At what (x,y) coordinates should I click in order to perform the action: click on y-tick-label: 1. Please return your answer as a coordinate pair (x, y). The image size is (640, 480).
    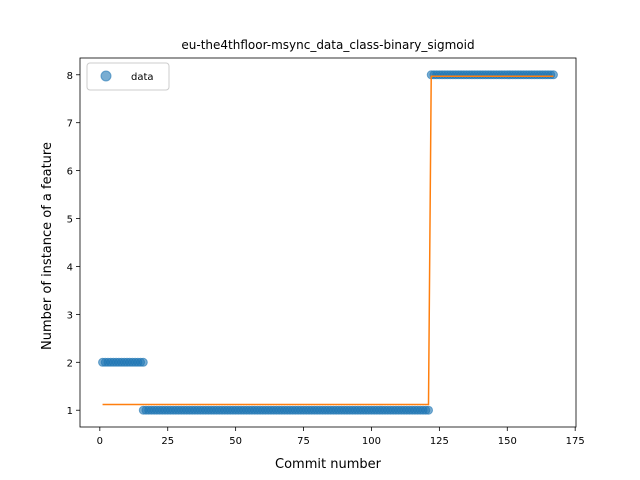
    Looking at the image, I should click on (70, 411).